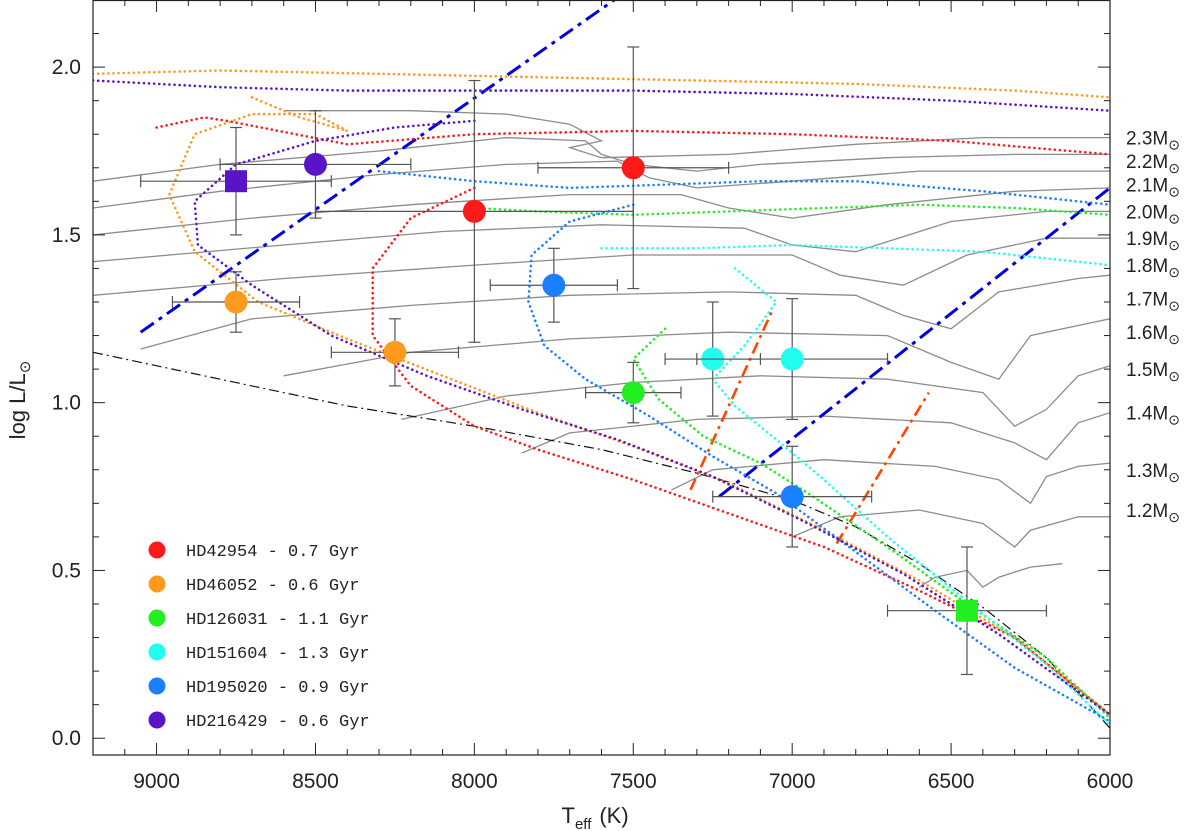 The image size is (1200, 831). I want to click on x-tick-label: 6500, so click(951, 781).